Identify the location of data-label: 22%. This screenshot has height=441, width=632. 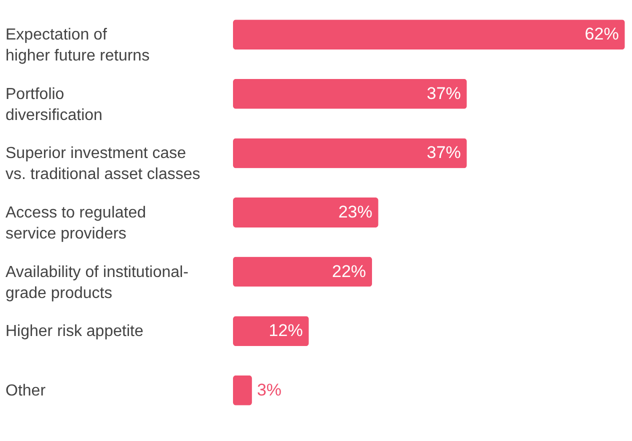
(349, 271).